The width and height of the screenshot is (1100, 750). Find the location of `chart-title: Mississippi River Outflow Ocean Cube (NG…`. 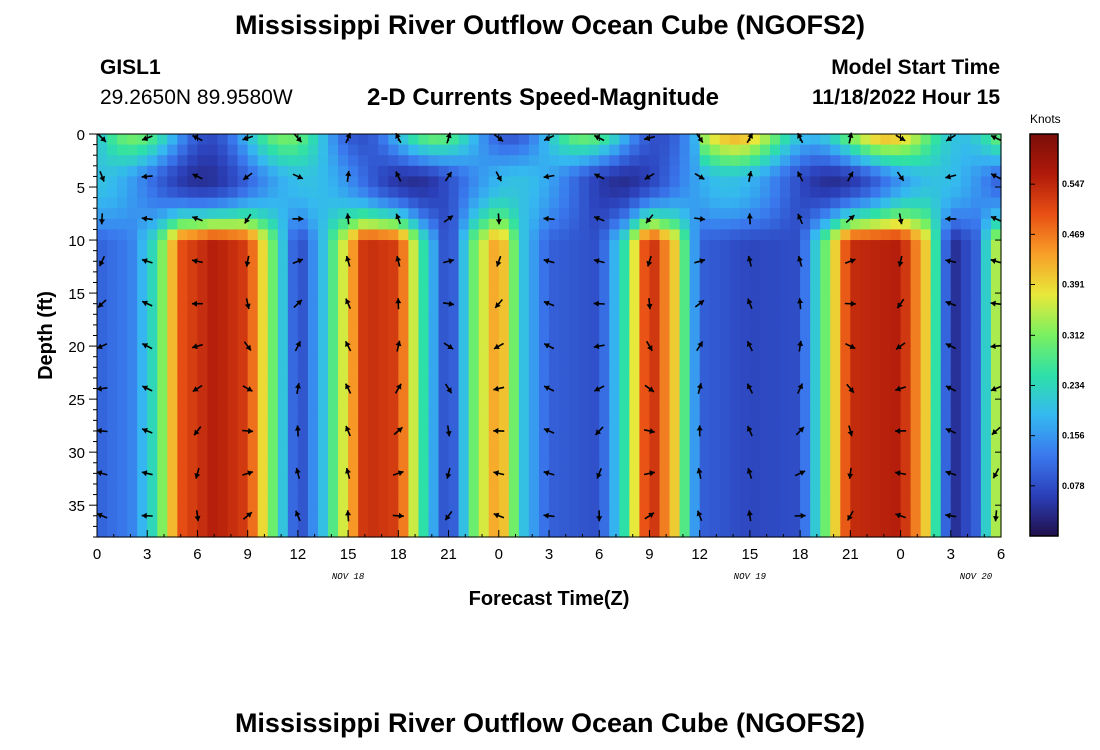

chart-title: Mississippi River Outflow Ocean Cube (NG… is located at coordinates (550, 25).